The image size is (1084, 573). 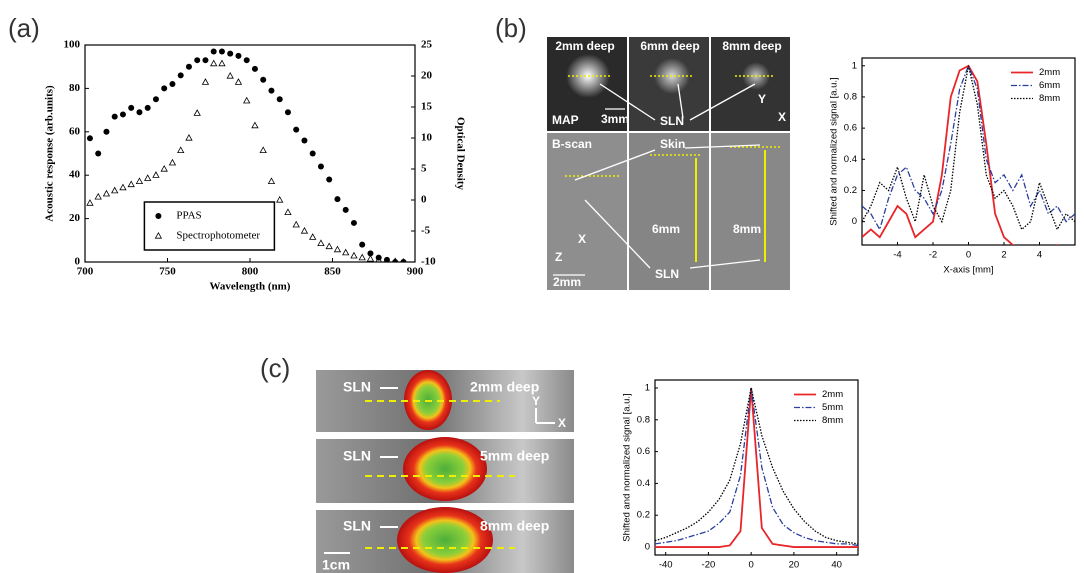 I want to click on image-label: Skin, so click(x=672, y=144).